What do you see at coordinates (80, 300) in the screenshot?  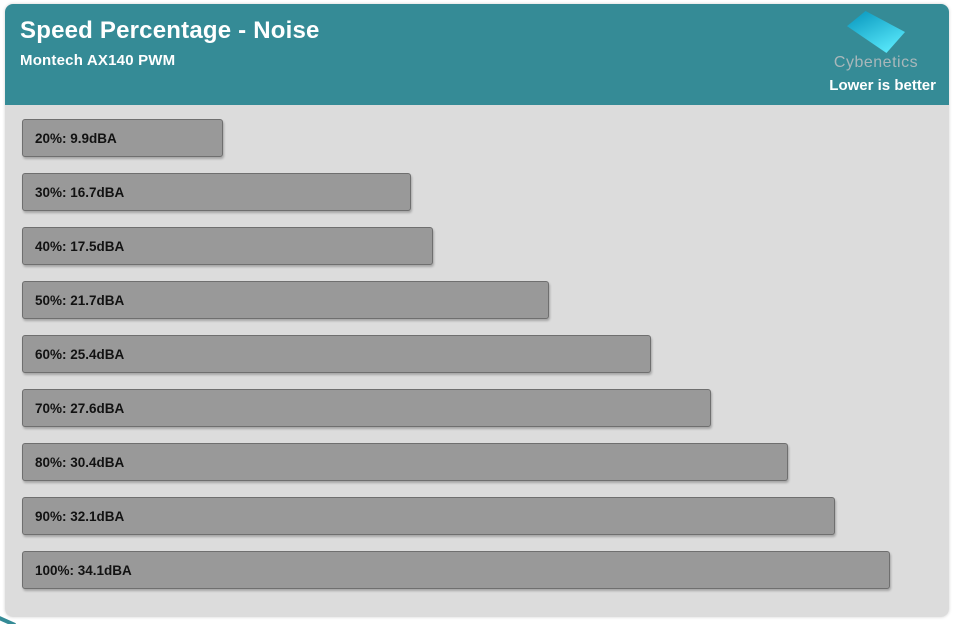 I see `bar-label: 50%: 21.7dBA` at bounding box center [80, 300].